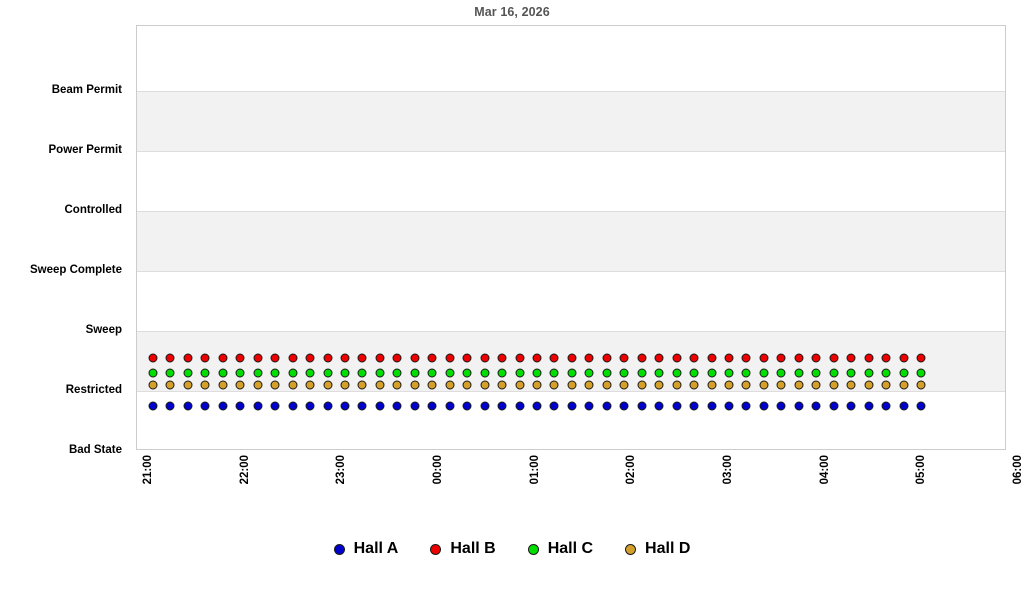 This screenshot has width=1024, height=600. I want to click on legend-entry-hall-a: Hall A, so click(365, 549).